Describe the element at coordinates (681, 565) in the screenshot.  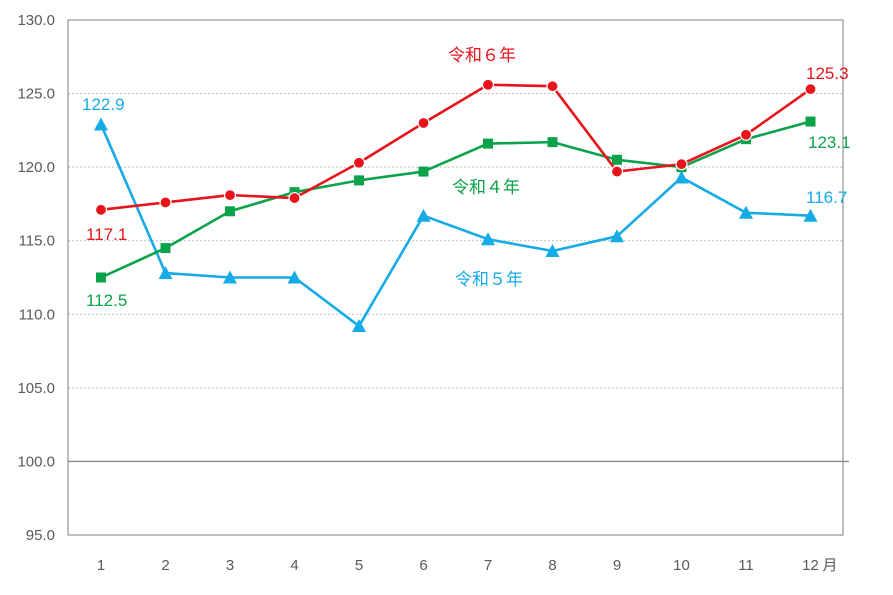
I see `x-tick-label: 10` at that location.